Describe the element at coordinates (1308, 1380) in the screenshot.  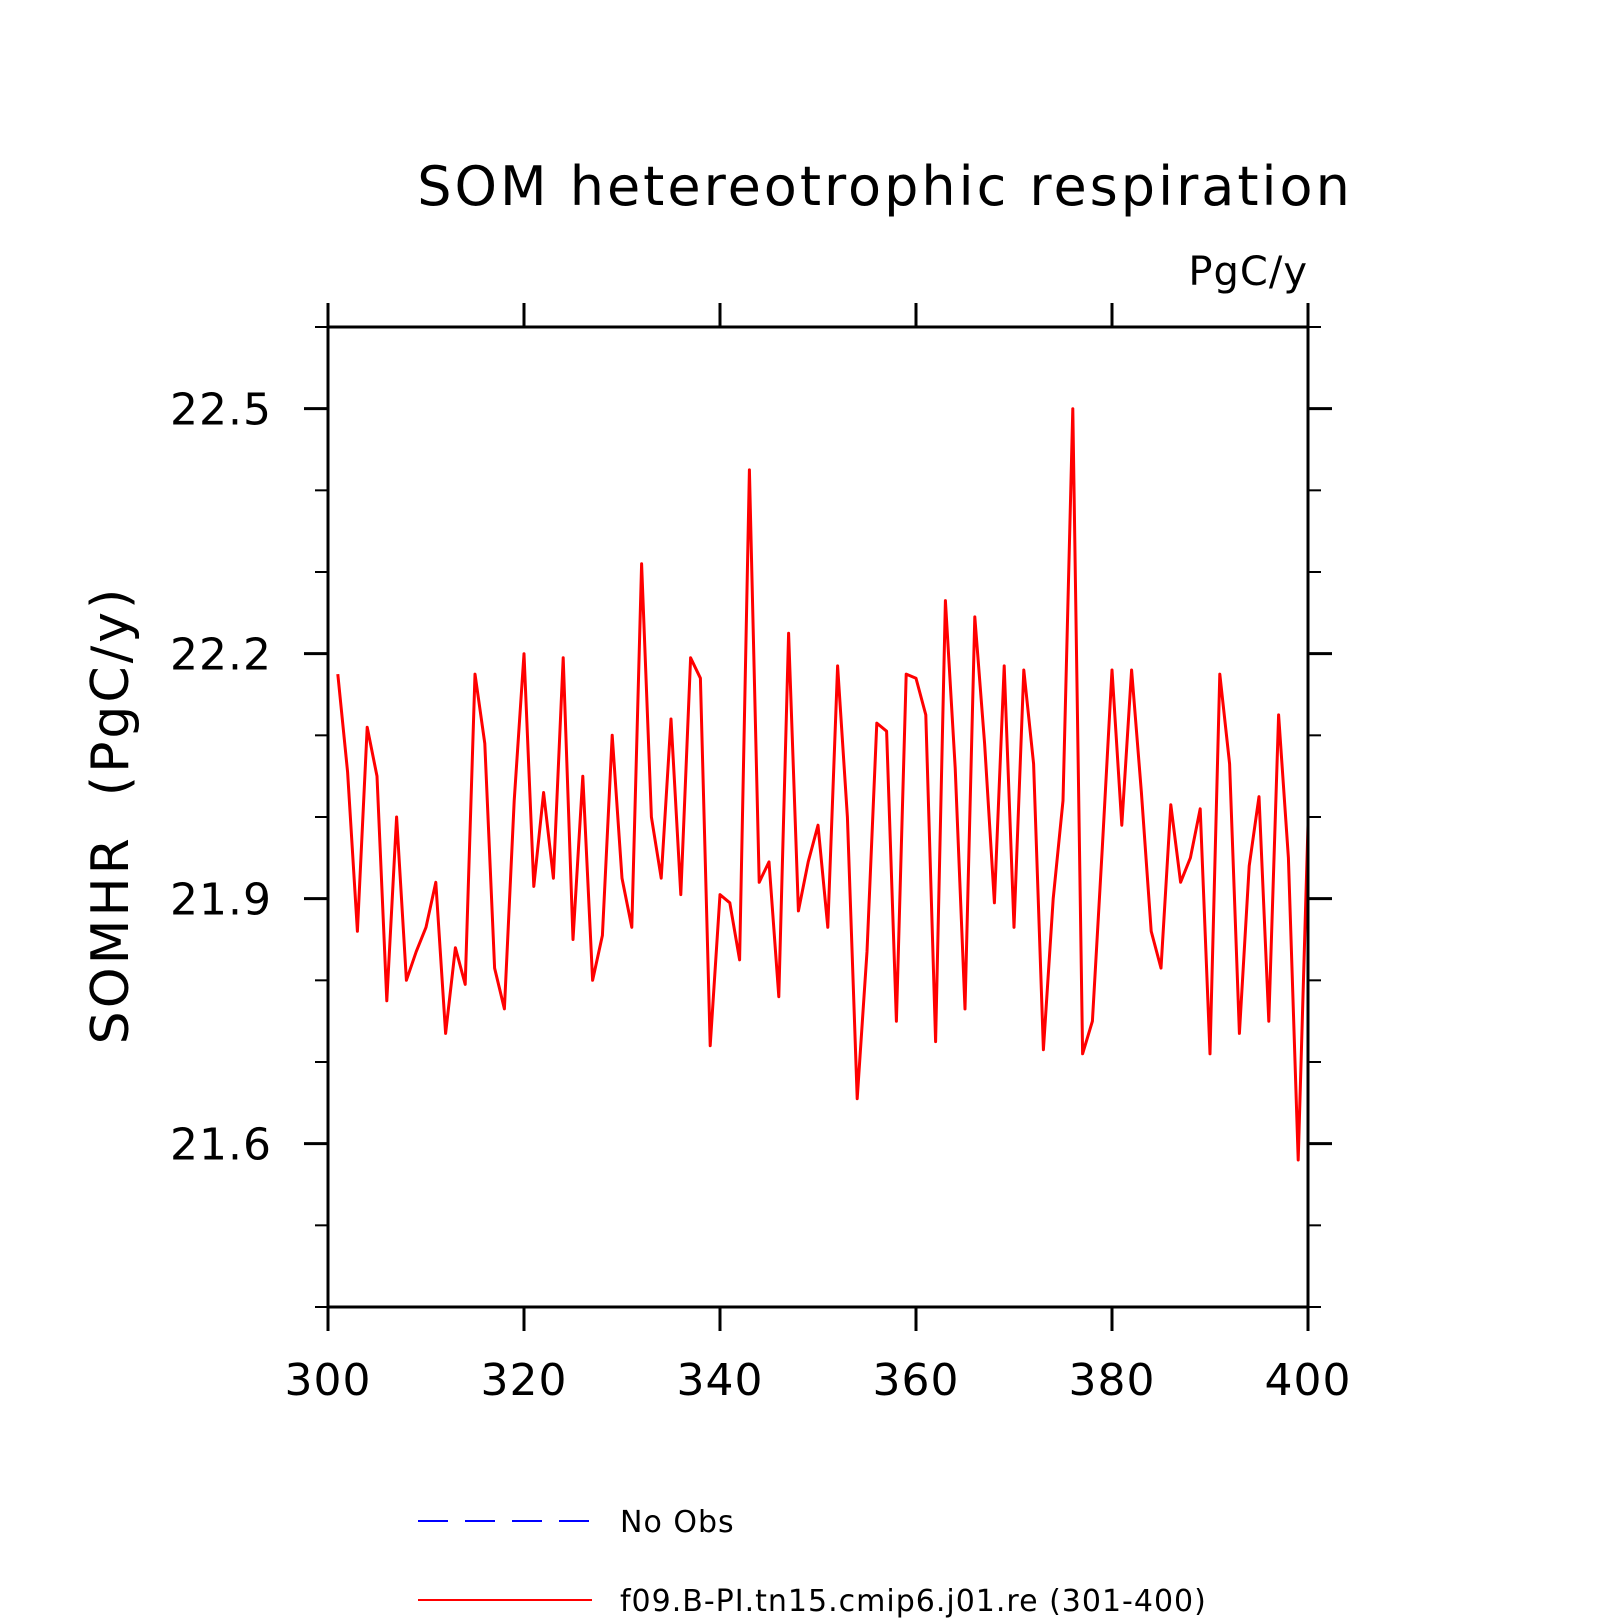
I see `x-tick-label: 400` at that location.